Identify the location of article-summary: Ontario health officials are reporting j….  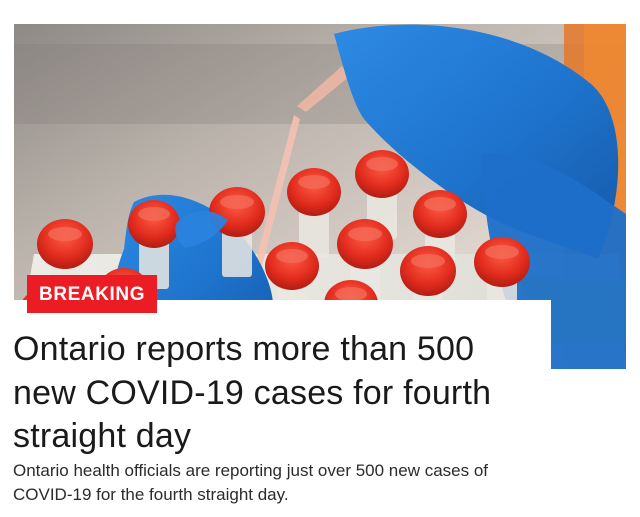
(251, 482).